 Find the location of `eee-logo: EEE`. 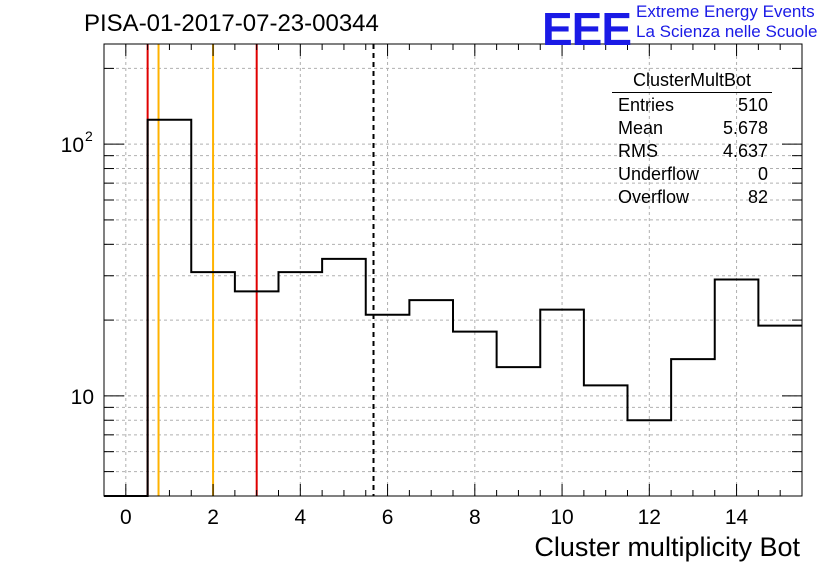

eee-logo: EEE is located at coordinates (587, 29).